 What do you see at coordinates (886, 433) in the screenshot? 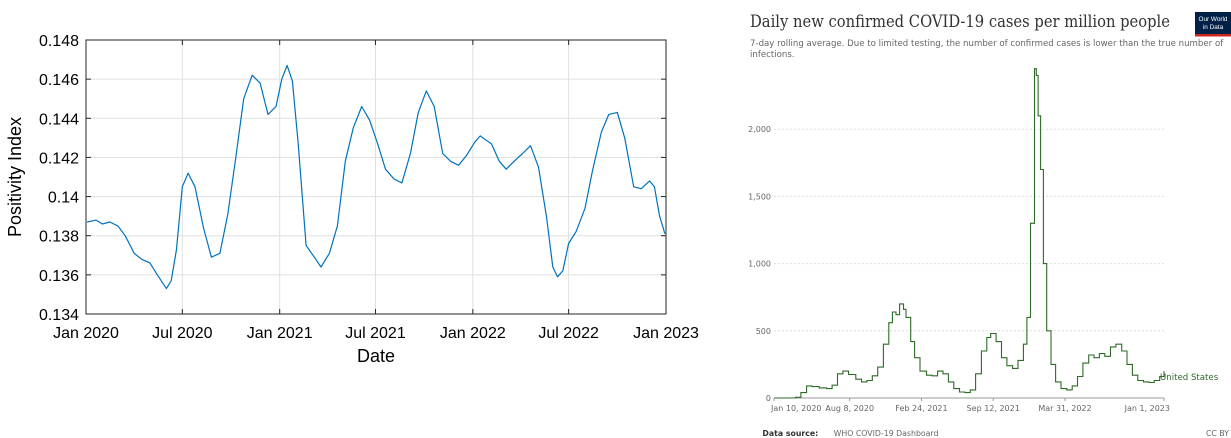
I see `data-source-value: WHO COVID-19 Dashboard` at bounding box center [886, 433].